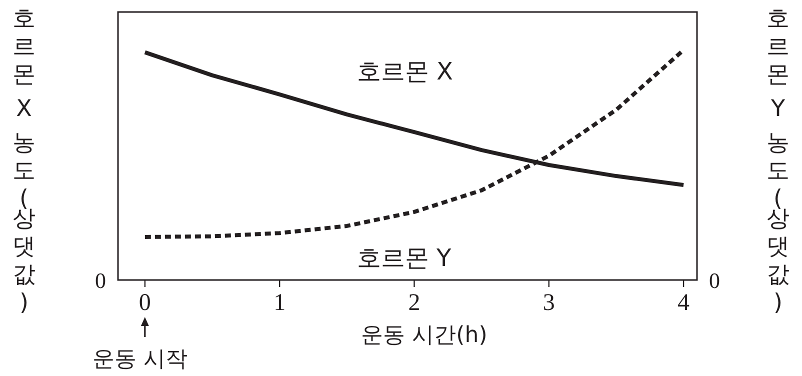 This screenshot has width=802, height=376. What do you see at coordinates (548, 303) in the screenshot?
I see `x-tick-label: 3` at bounding box center [548, 303].